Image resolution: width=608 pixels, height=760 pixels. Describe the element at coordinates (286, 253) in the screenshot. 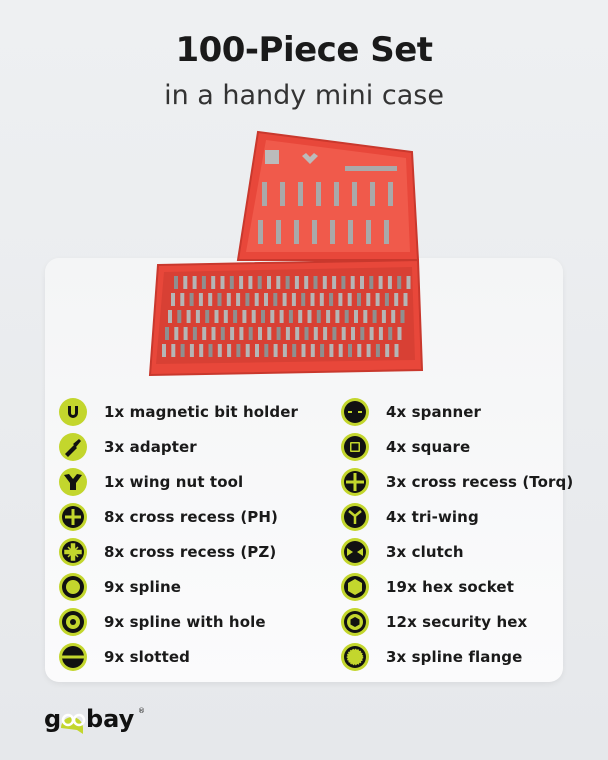

I see `bit-case-image` at that location.